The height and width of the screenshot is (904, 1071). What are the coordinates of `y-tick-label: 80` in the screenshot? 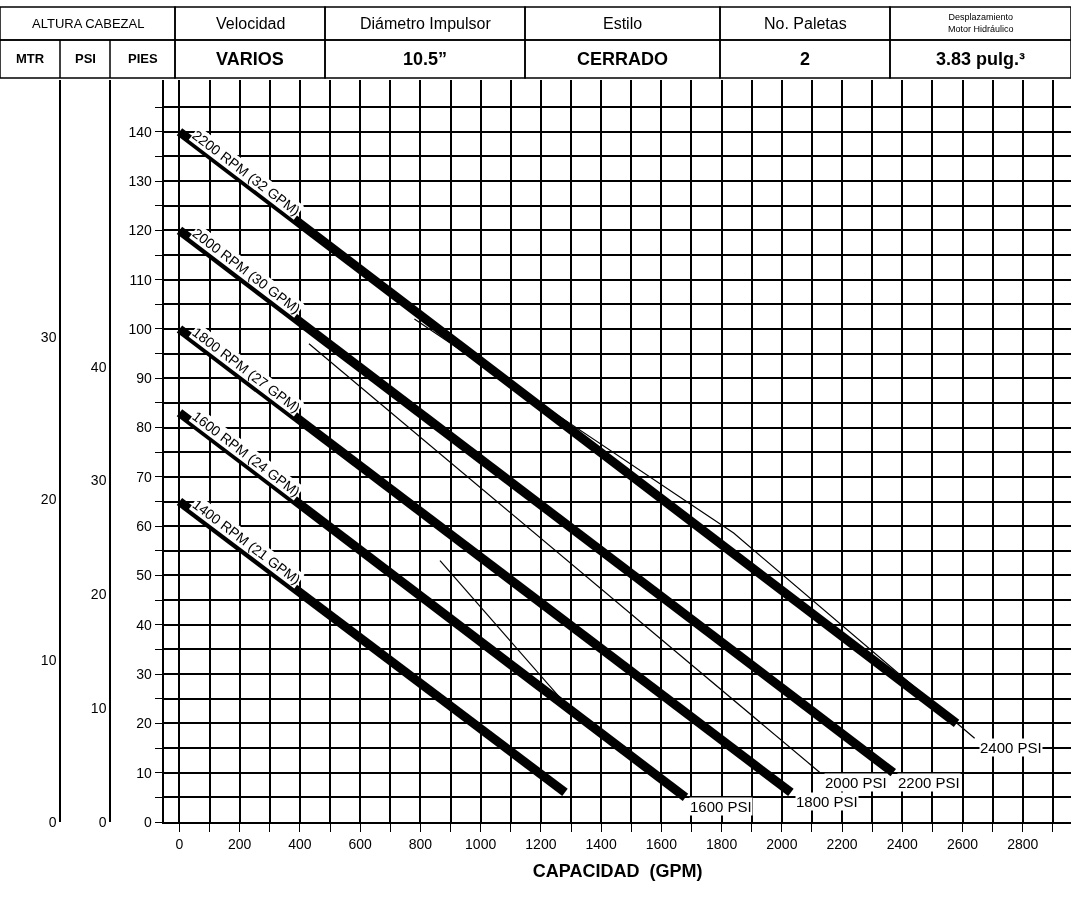 It's located at (144, 427).